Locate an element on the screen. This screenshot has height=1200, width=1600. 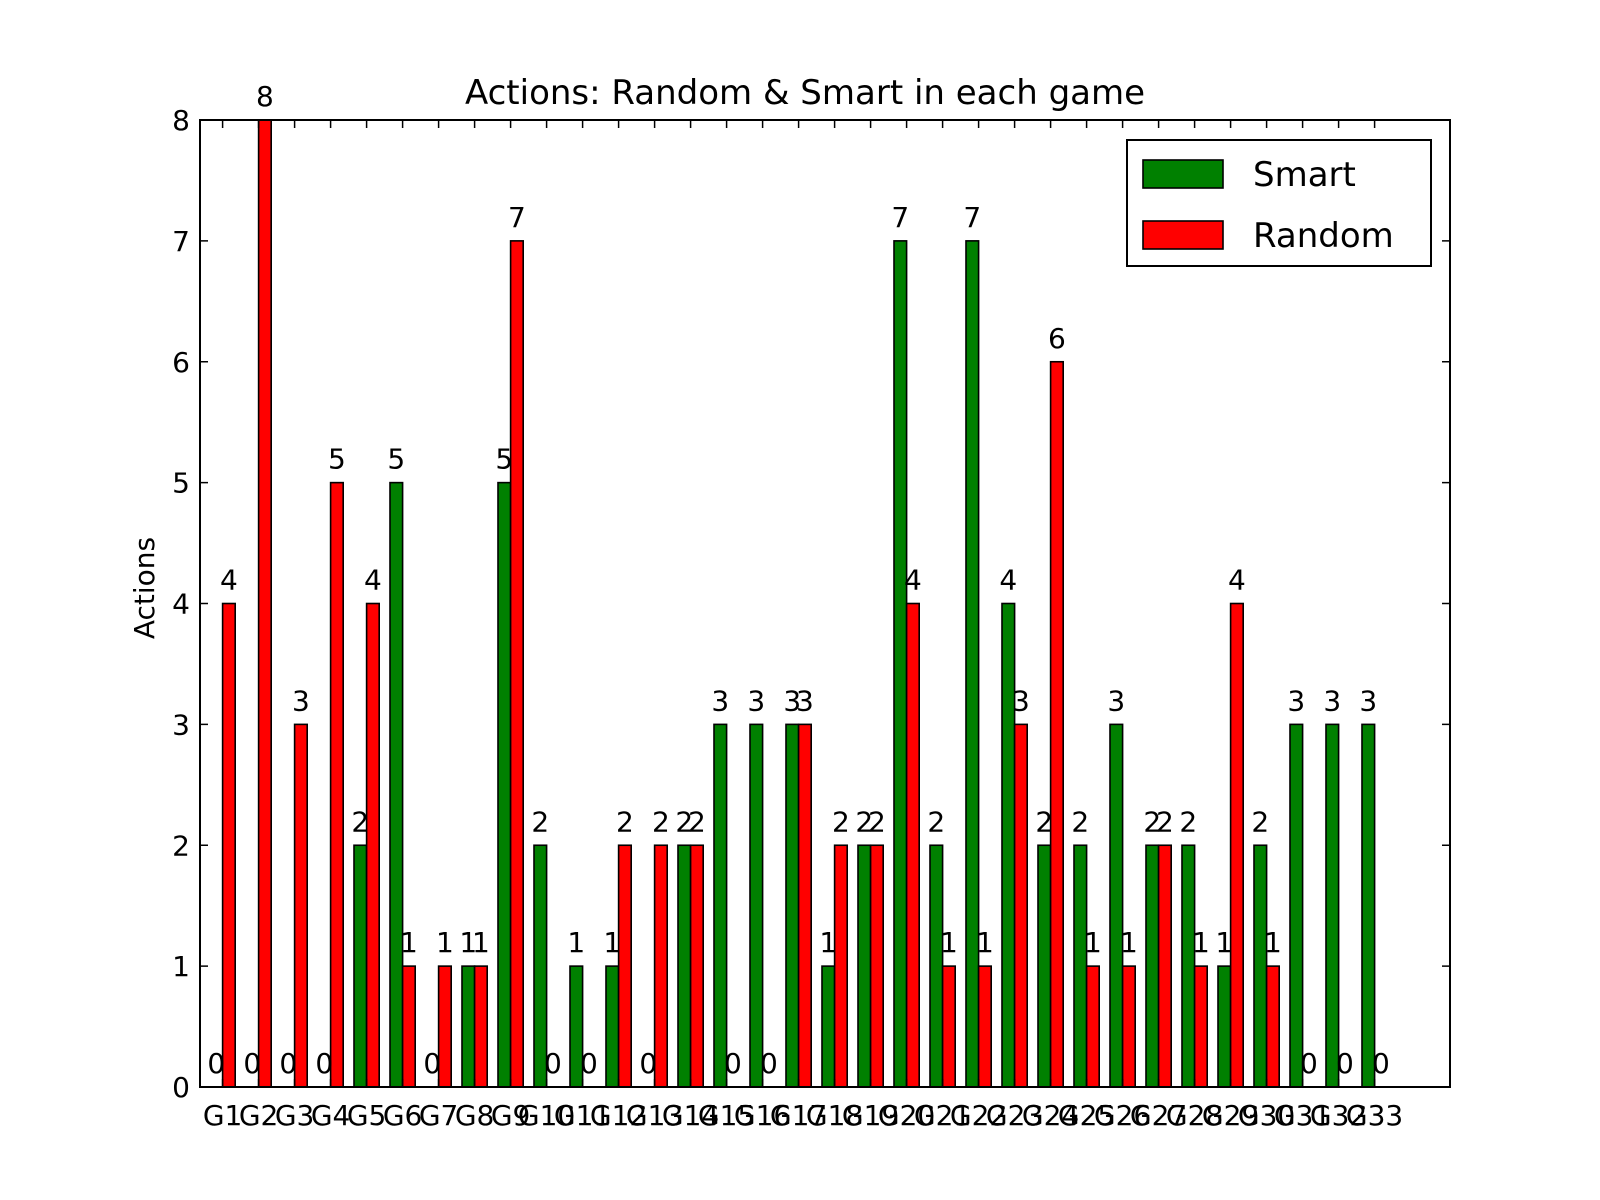
value-label-random-g3: 3 is located at coordinates (301, 700).